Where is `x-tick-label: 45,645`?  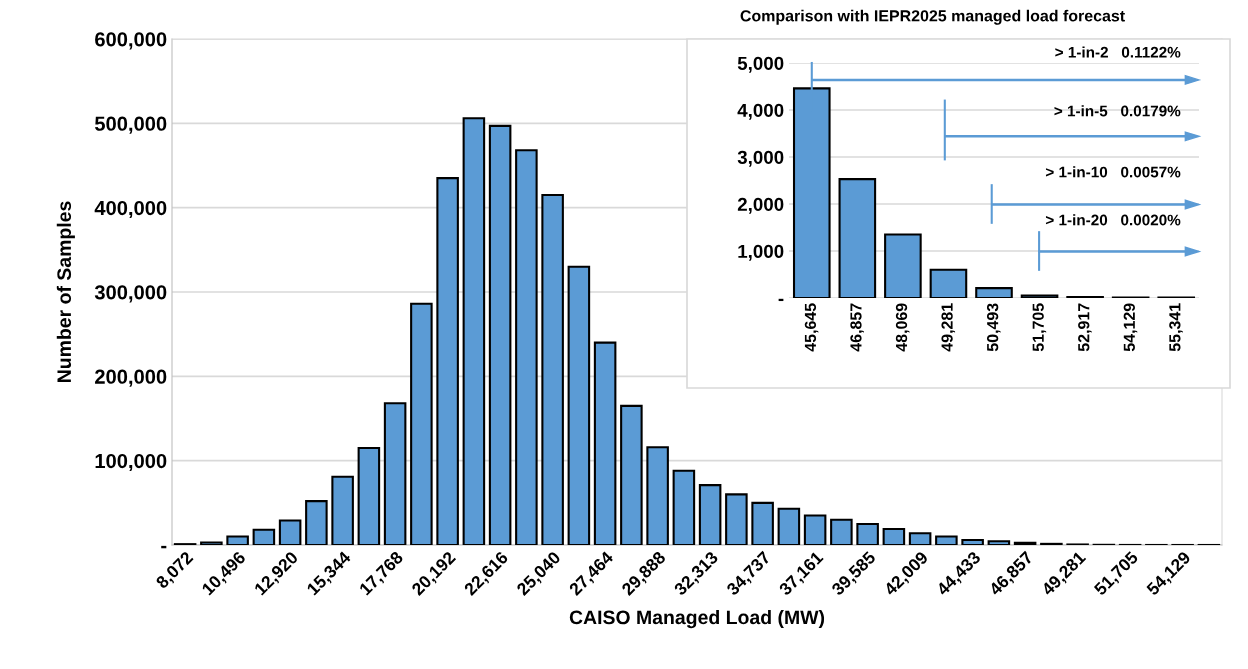
x-tick-label: 45,645 is located at coordinates (811, 327).